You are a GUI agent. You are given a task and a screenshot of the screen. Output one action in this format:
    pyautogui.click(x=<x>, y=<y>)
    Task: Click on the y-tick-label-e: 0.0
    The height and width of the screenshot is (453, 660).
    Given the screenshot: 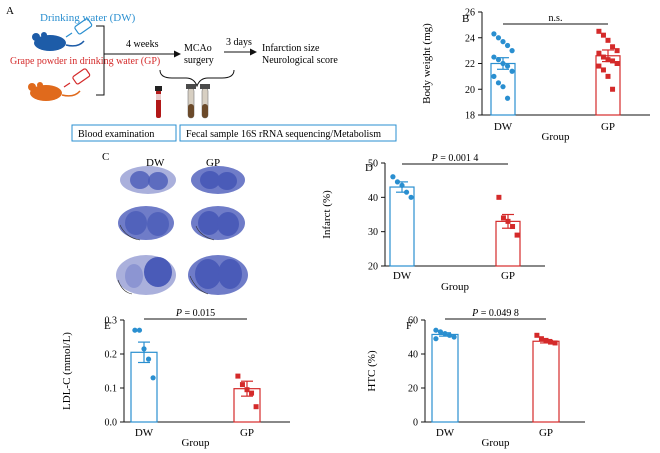 What is the action you would take?
    pyautogui.click(x=111, y=423)
    